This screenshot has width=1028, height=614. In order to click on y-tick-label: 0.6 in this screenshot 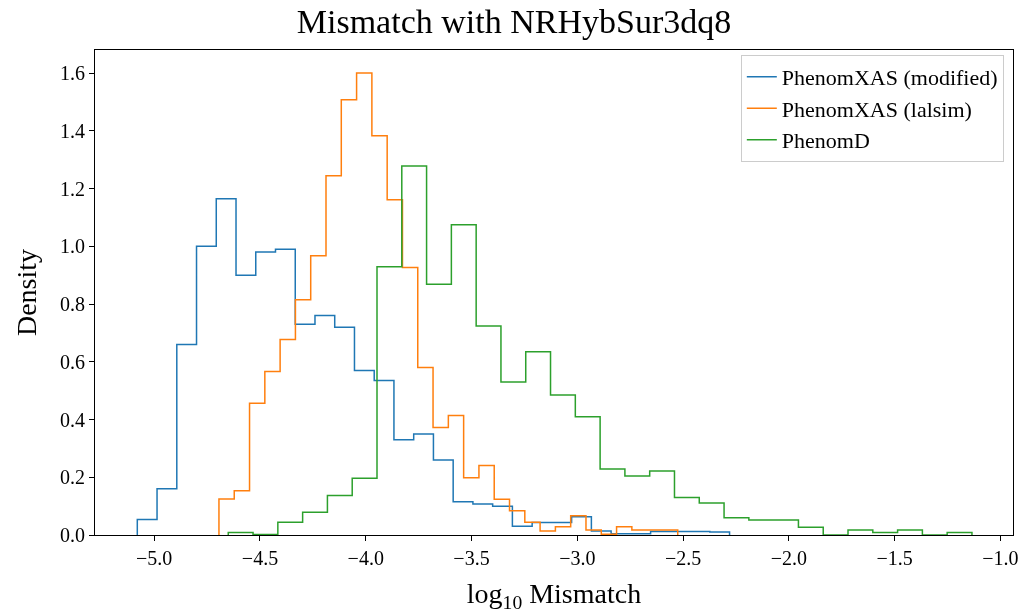, I will do `click(72, 361)`.